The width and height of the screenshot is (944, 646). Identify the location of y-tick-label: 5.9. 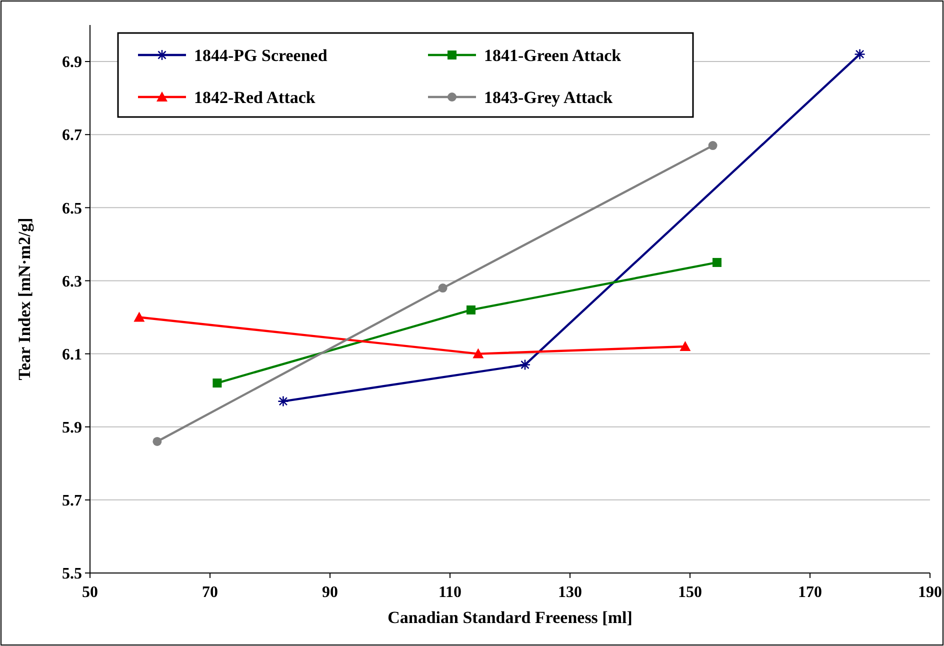
(72, 427).